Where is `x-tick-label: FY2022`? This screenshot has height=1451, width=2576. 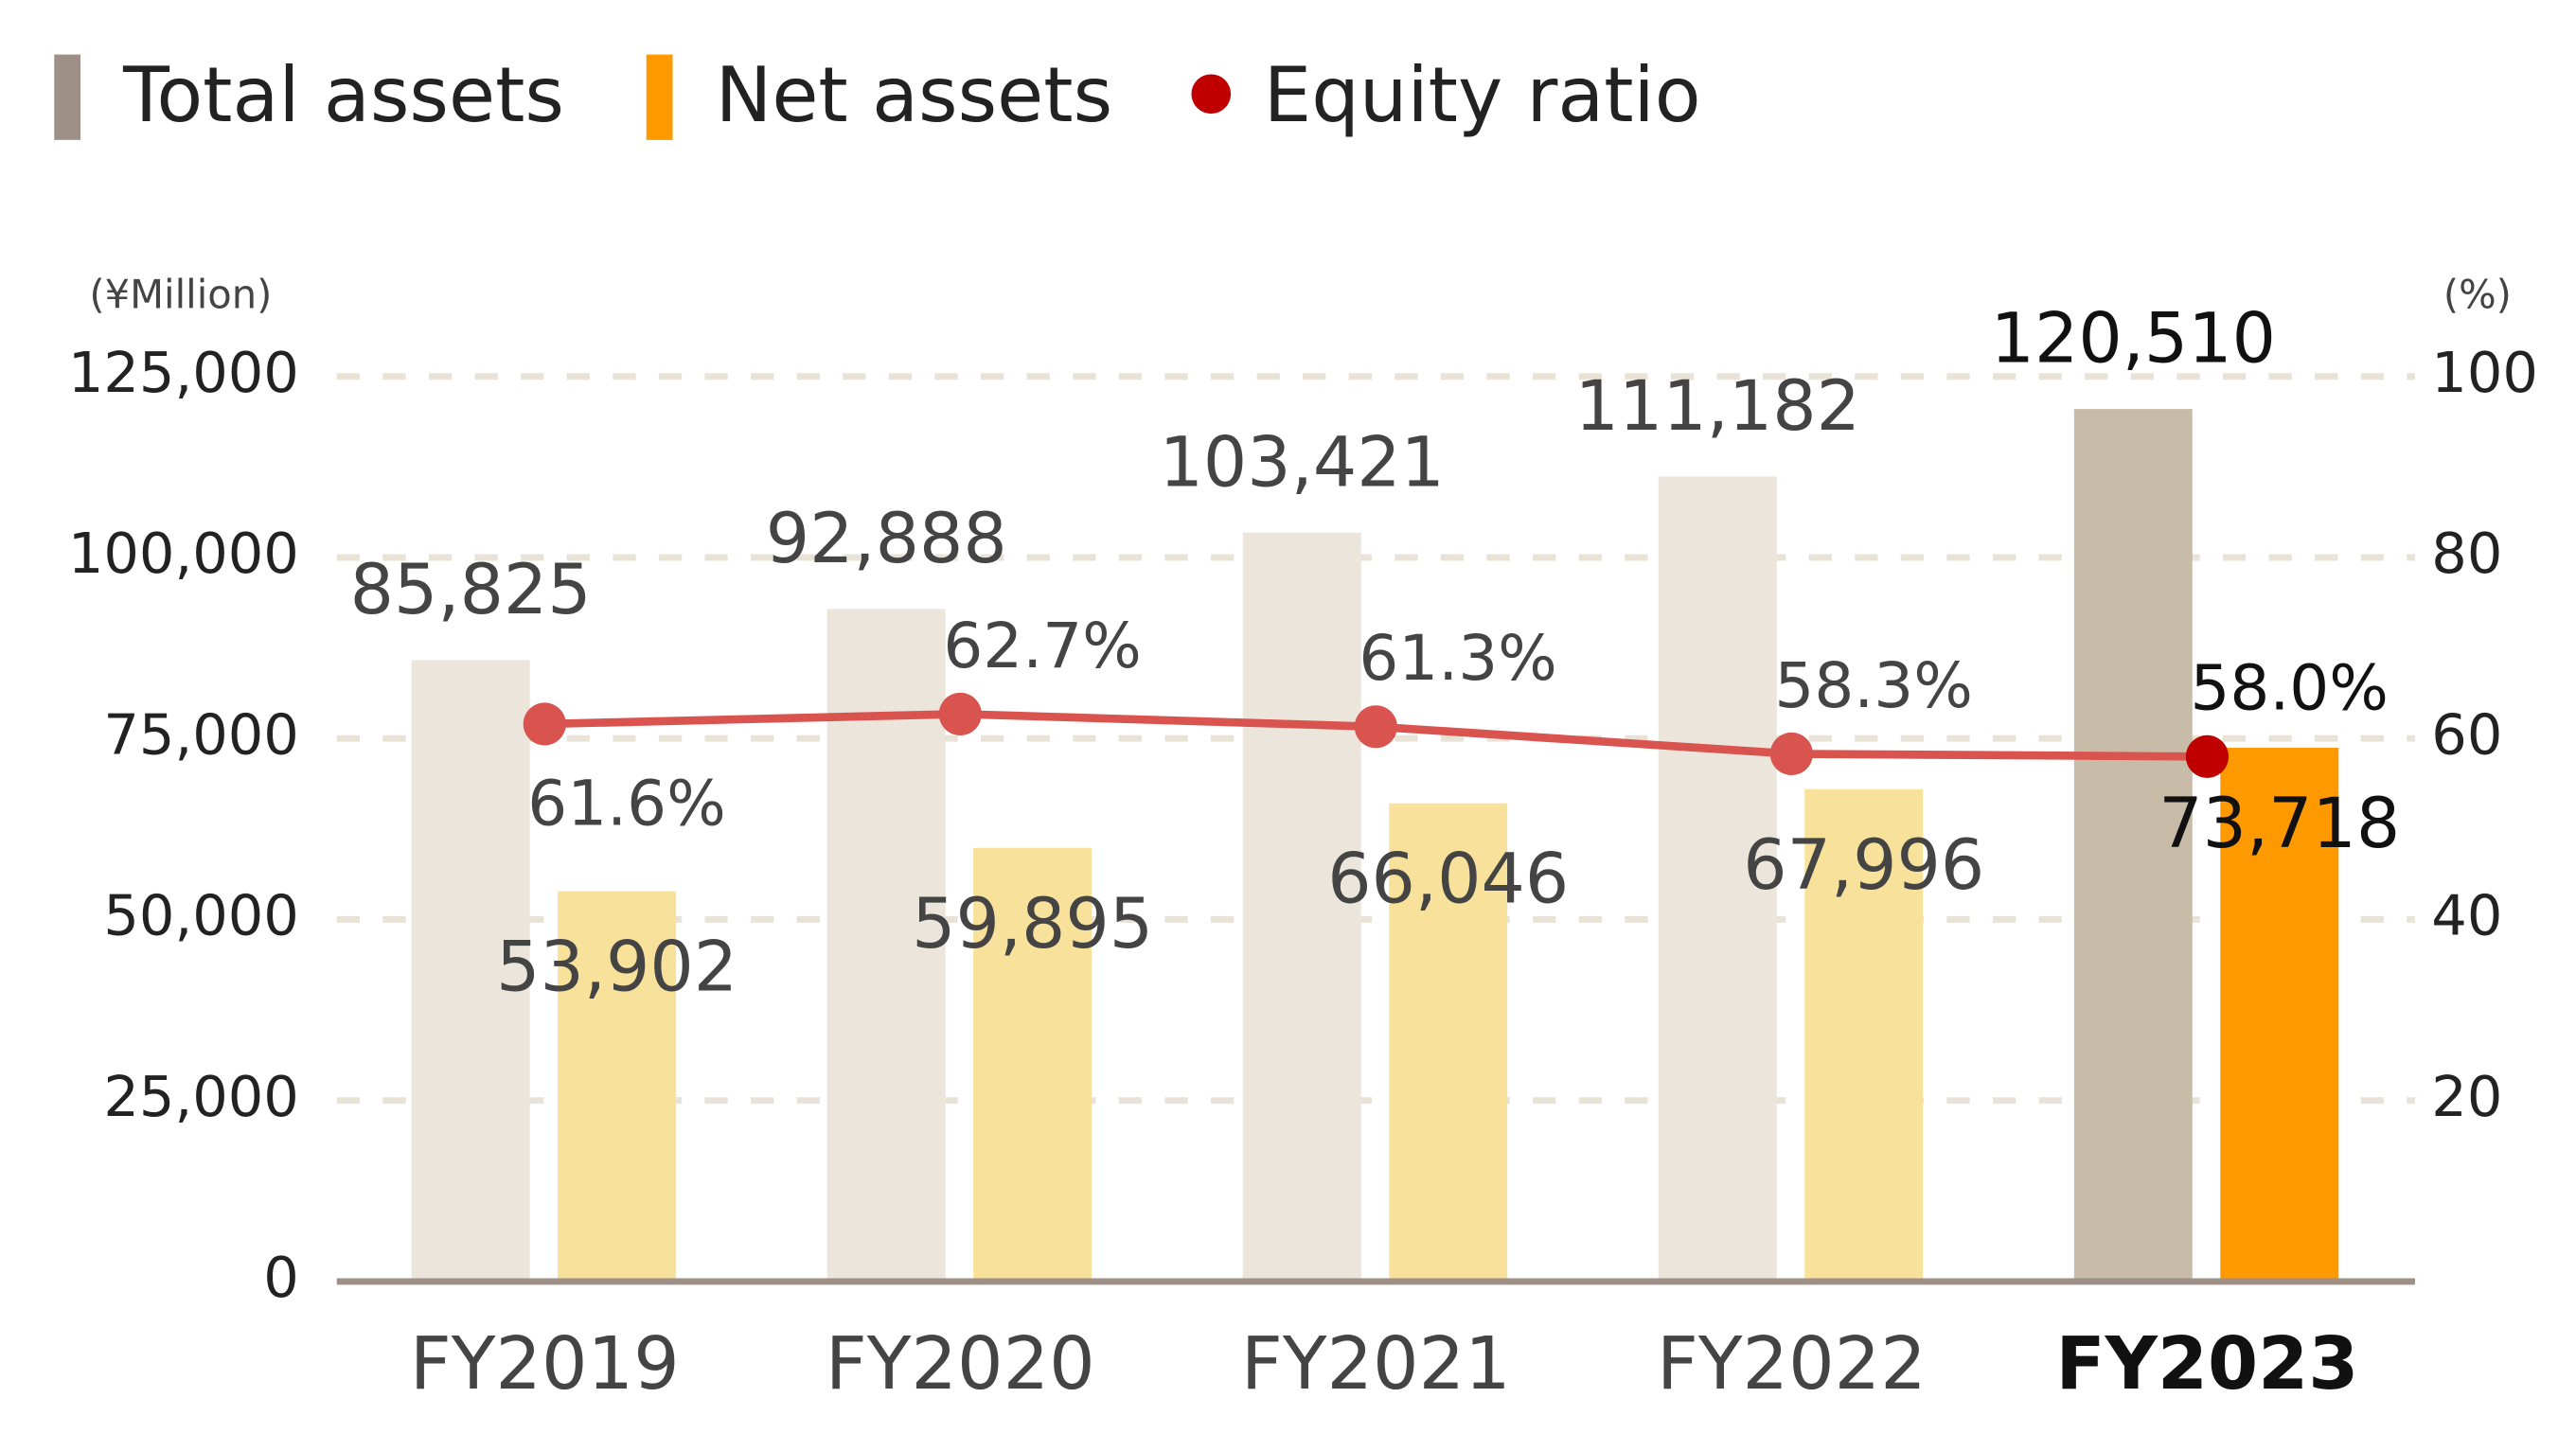 x-tick-label: FY2022 is located at coordinates (1792, 1364).